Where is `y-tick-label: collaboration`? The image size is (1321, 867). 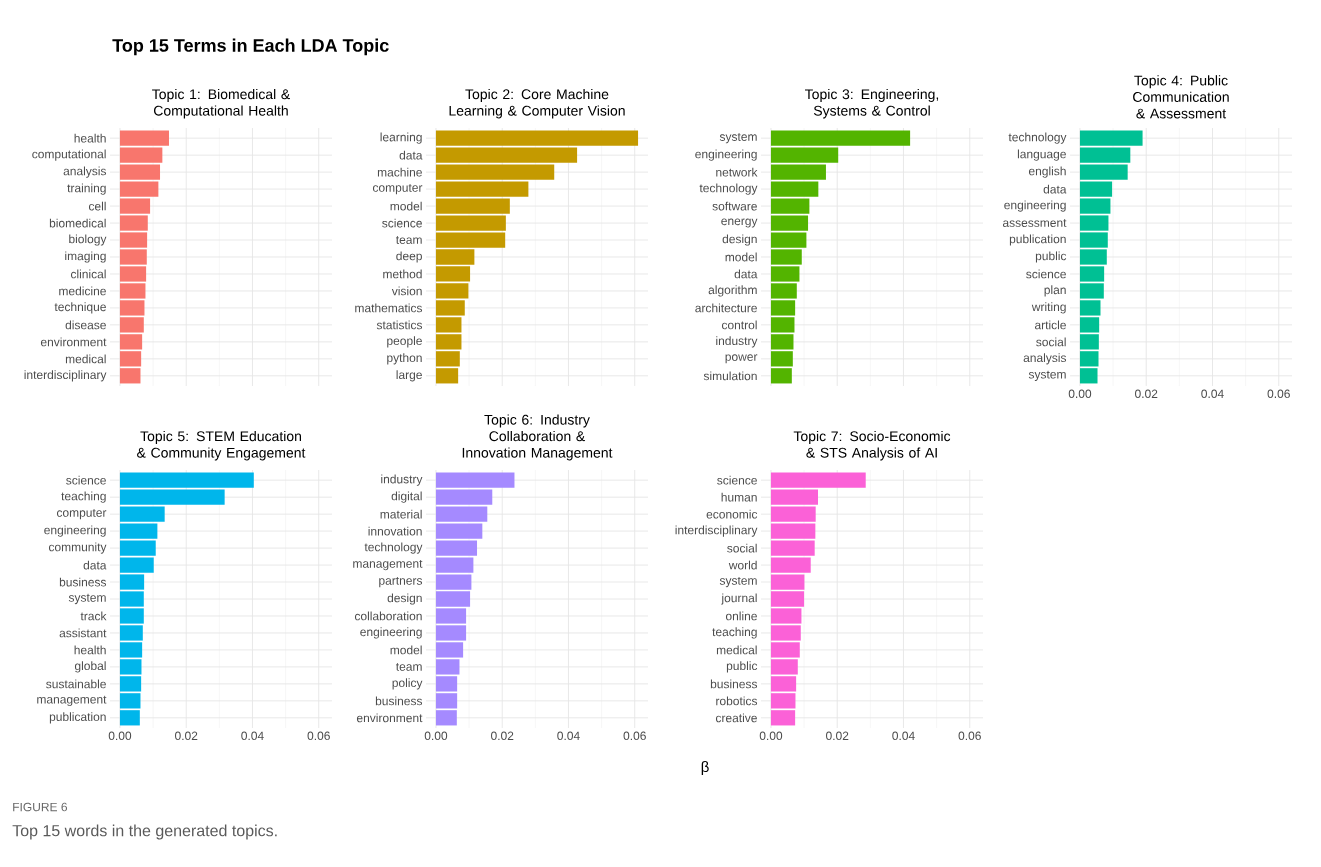
y-tick-label: collaboration is located at coordinates (388, 616).